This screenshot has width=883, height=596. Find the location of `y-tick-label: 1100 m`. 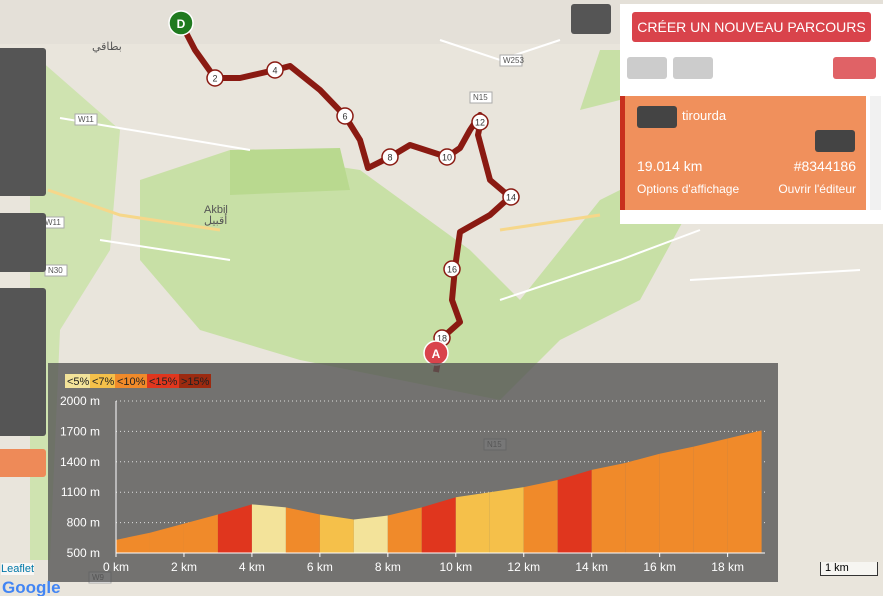

y-tick-label: 1100 m is located at coordinates (80, 492).